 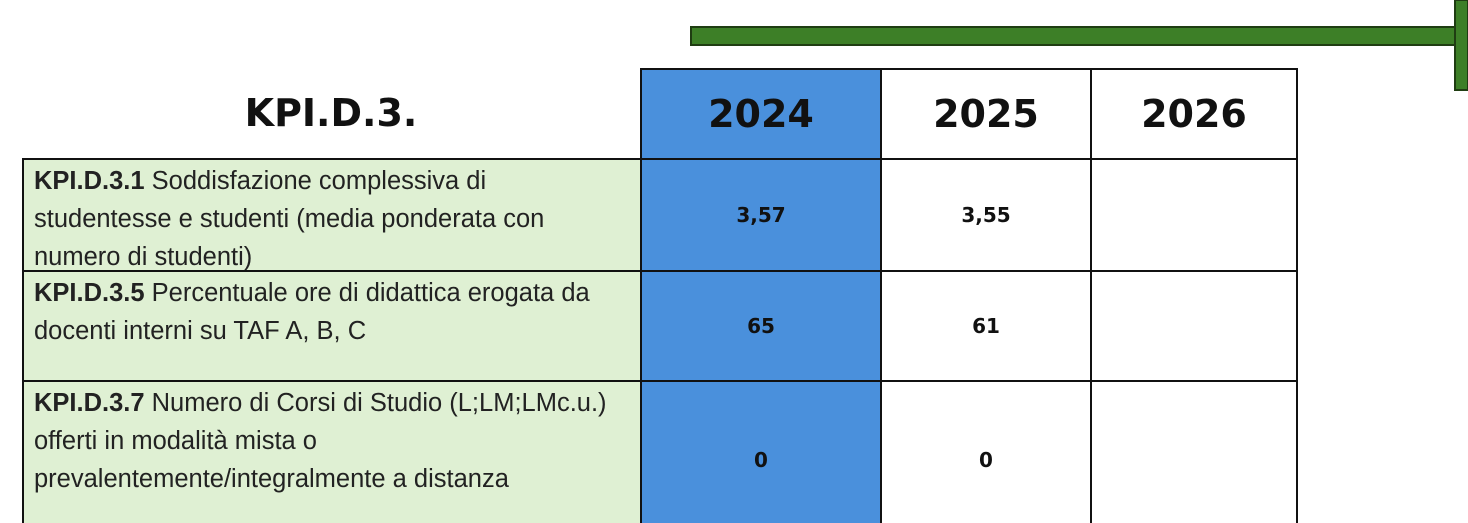 What do you see at coordinates (89, 293) in the screenshot?
I see `kpi-code: KPI.D.3.5` at bounding box center [89, 293].